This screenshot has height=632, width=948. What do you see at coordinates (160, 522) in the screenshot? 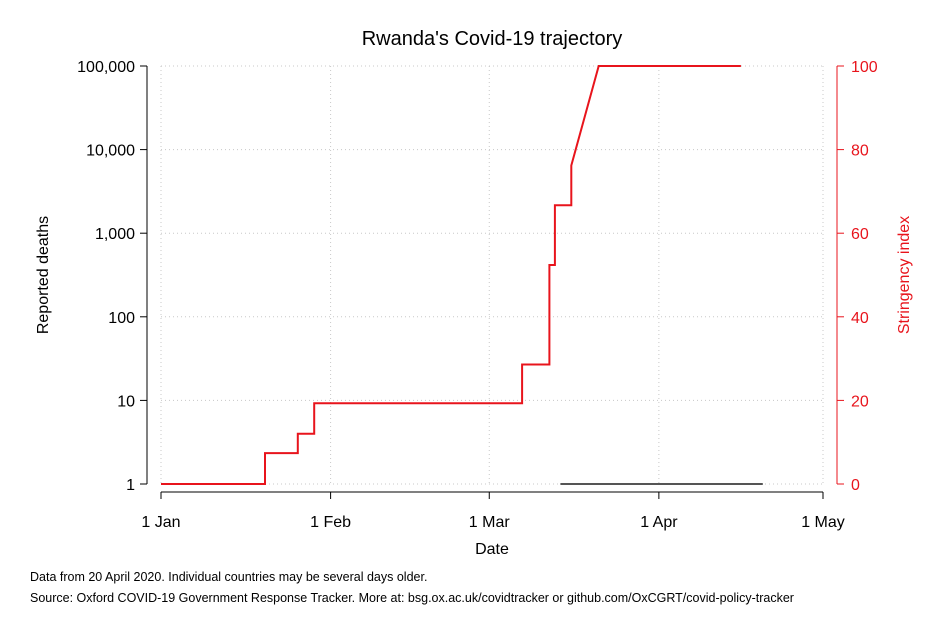
I see `x-tick-label: 1 Jan` at bounding box center [160, 522].